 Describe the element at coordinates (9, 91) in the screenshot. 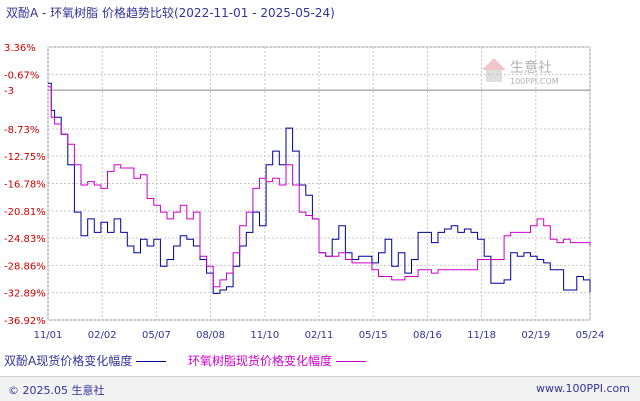

I see `y-tick-label: -3` at that location.